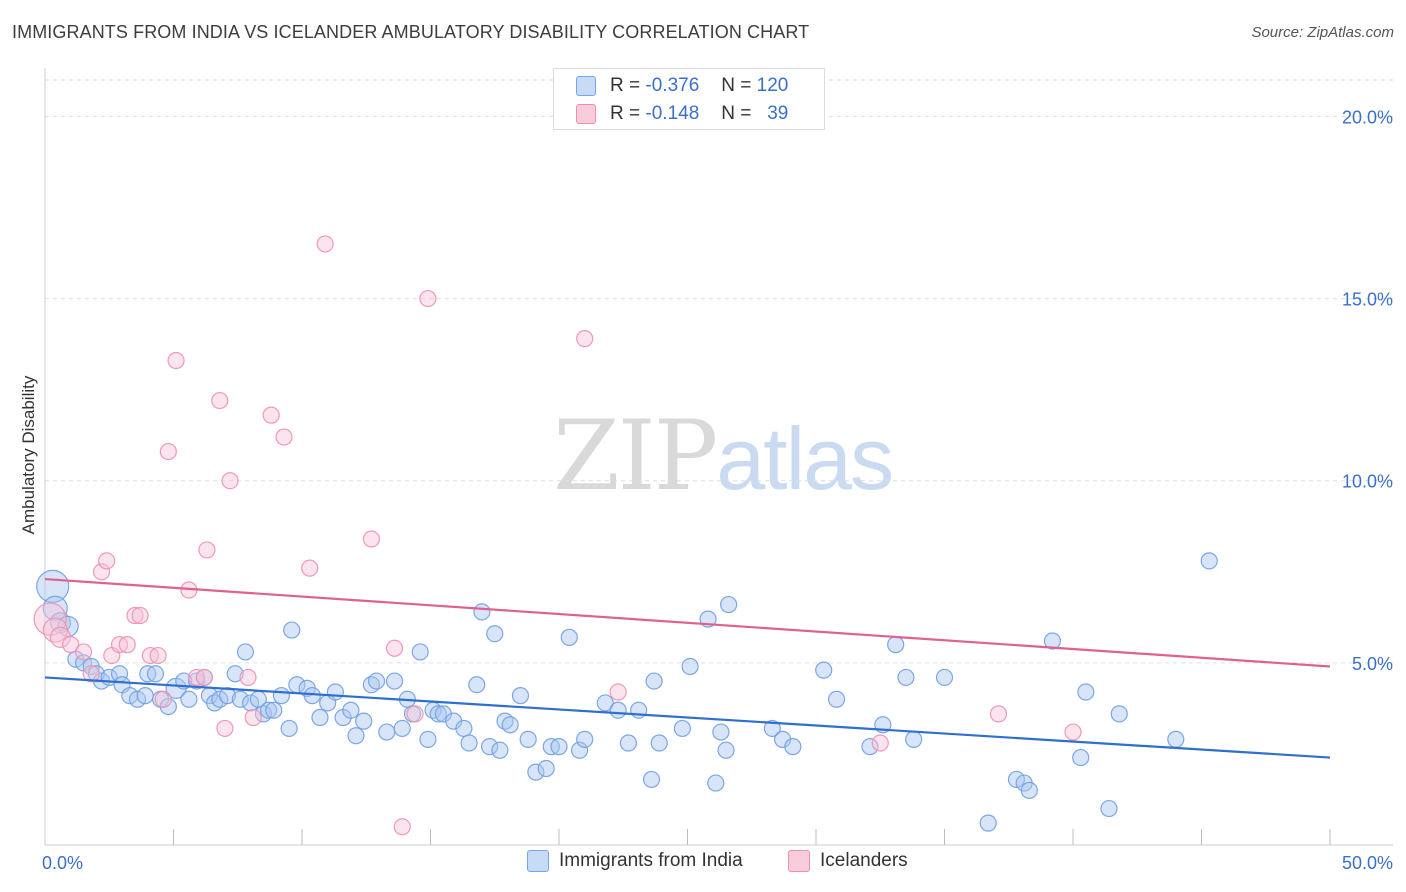  I want to click on icelander-trend-line, so click(687, 622).